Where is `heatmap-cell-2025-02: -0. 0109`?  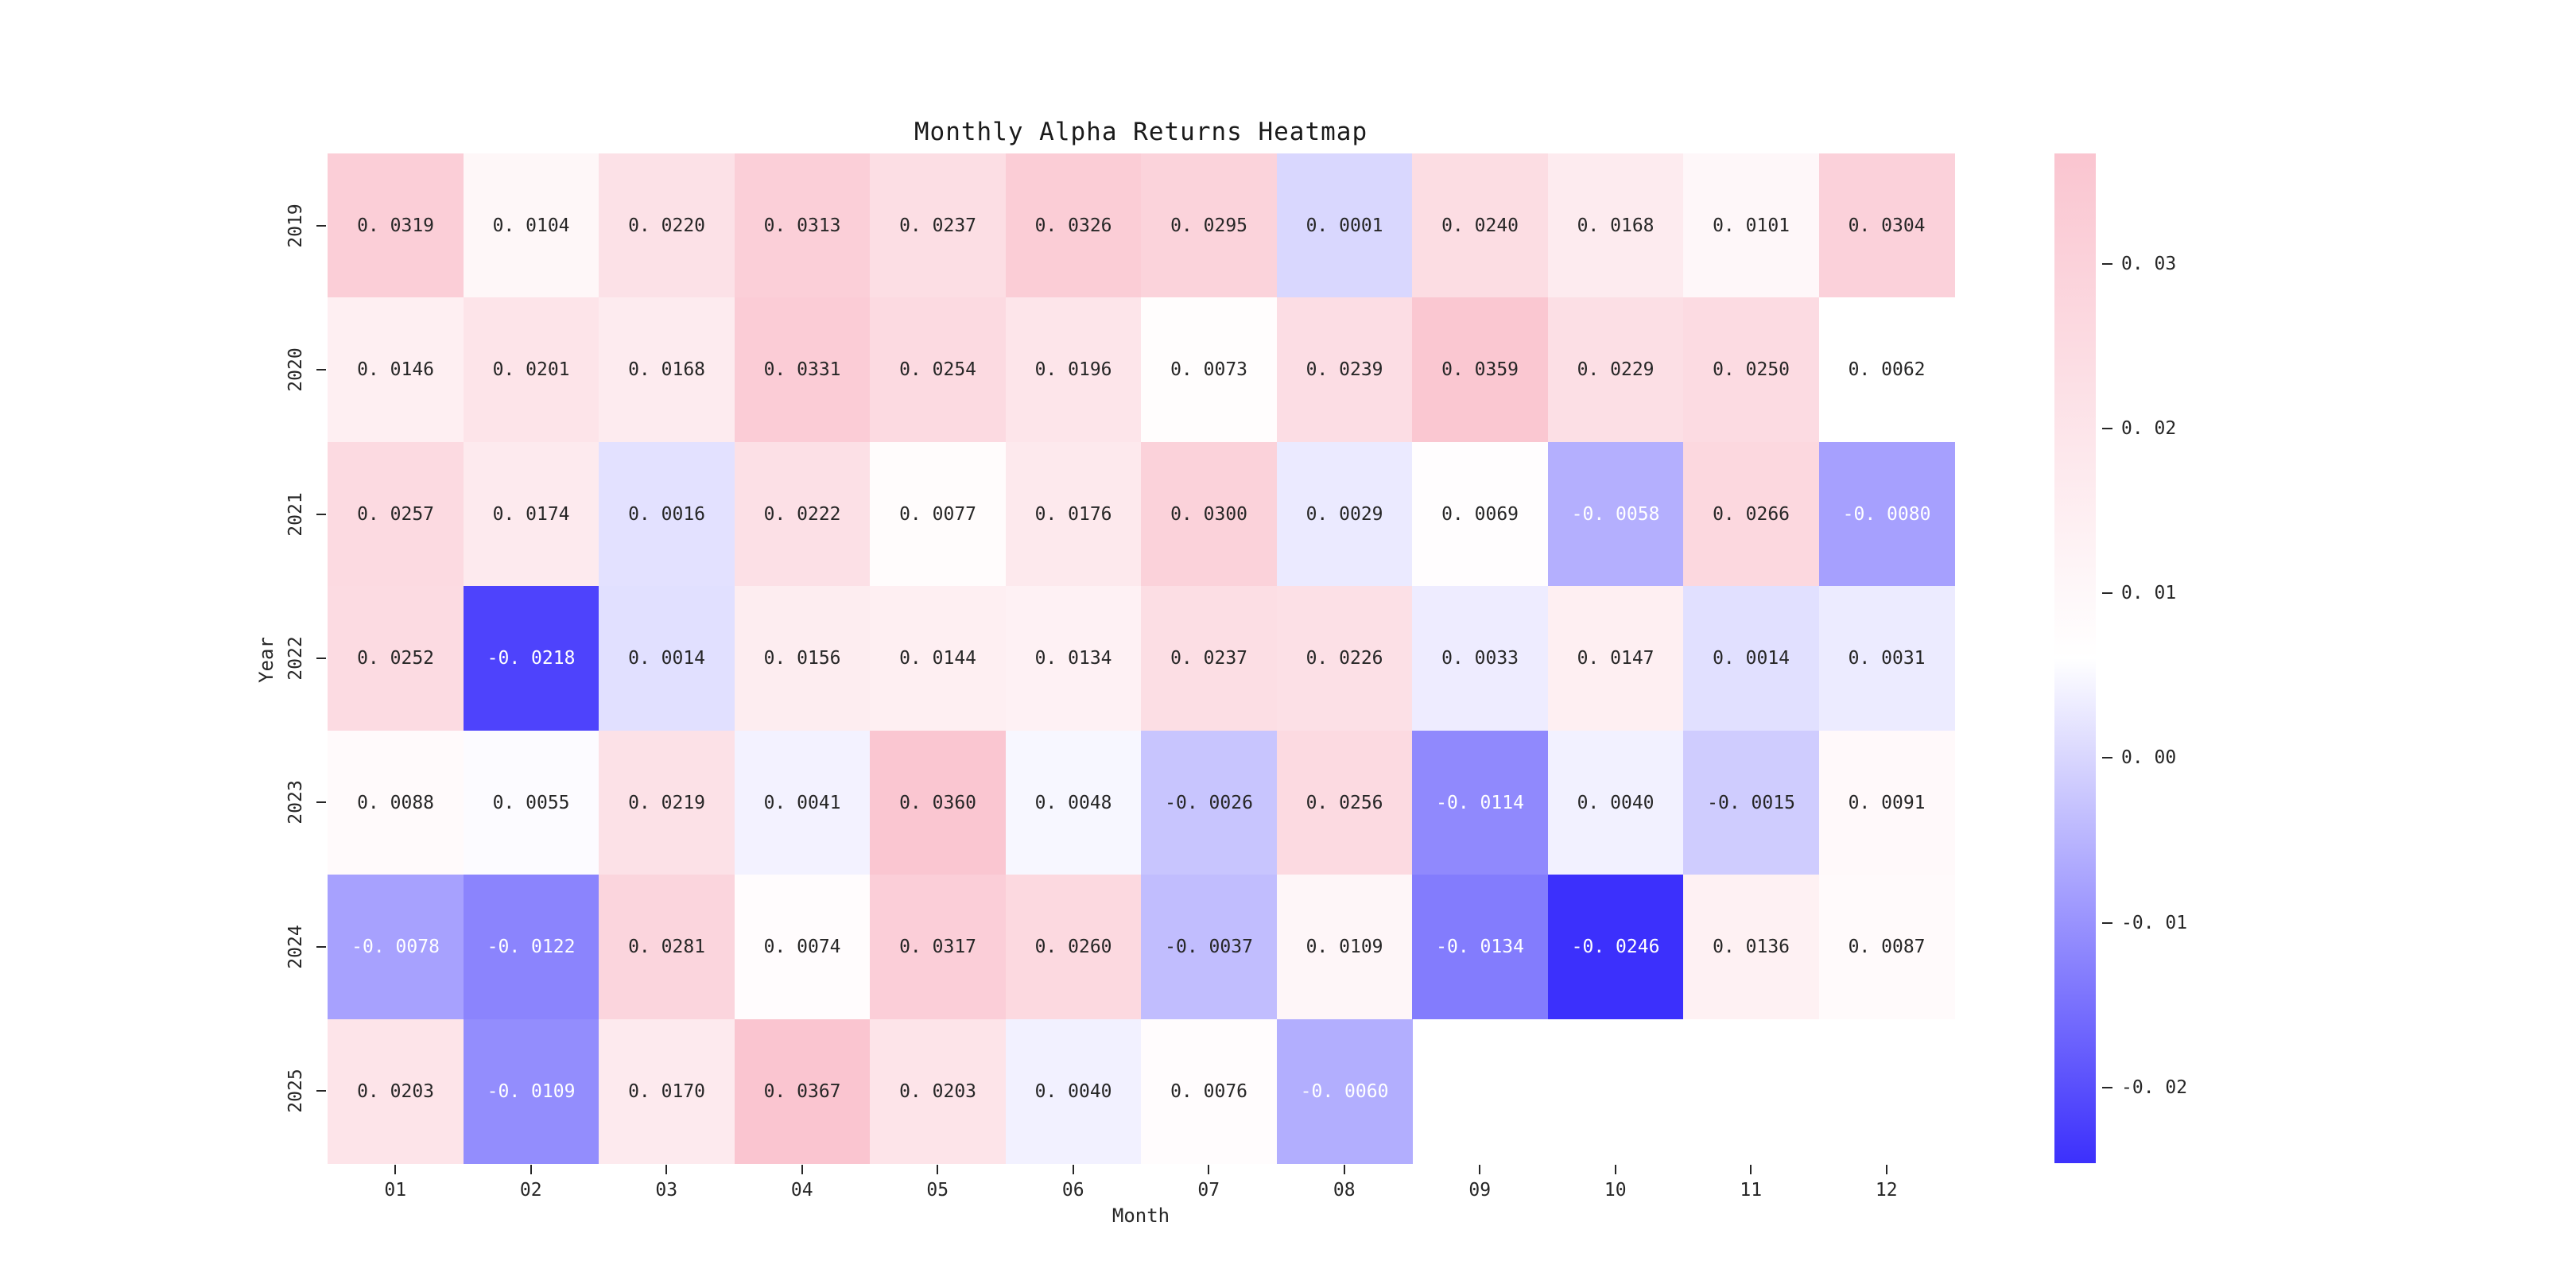
heatmap-cell-2025-02: -0. 0109 is located at coordinates (531, 1091).